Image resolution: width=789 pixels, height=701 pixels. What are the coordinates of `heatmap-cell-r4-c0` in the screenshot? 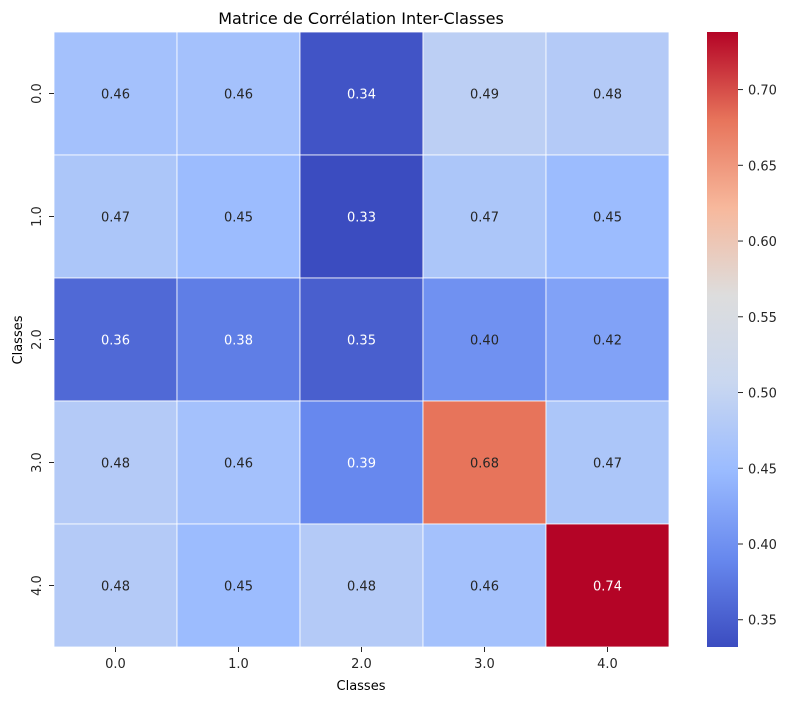 It's located at (115, 585).